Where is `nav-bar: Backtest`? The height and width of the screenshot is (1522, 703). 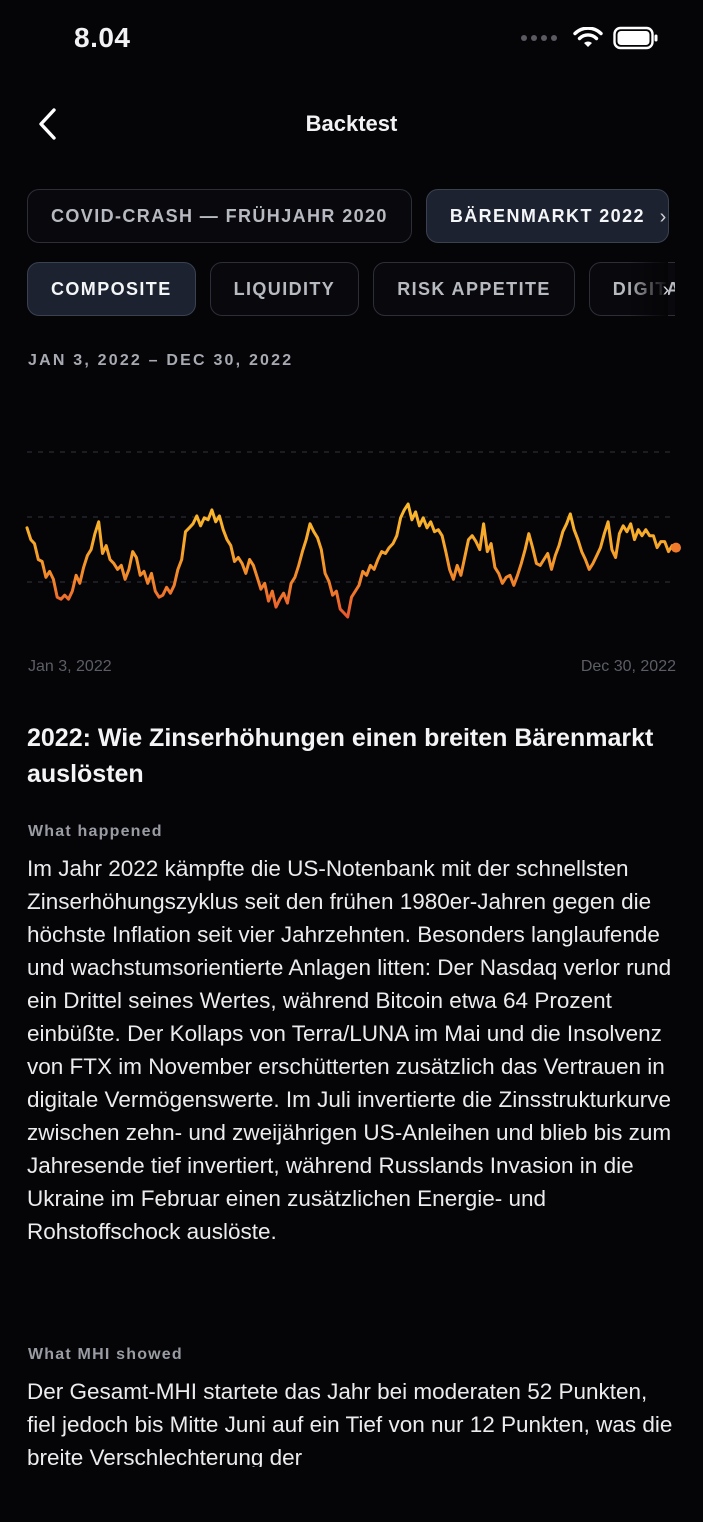
nav-bar: Backtest is located at coordinates (351, 124).